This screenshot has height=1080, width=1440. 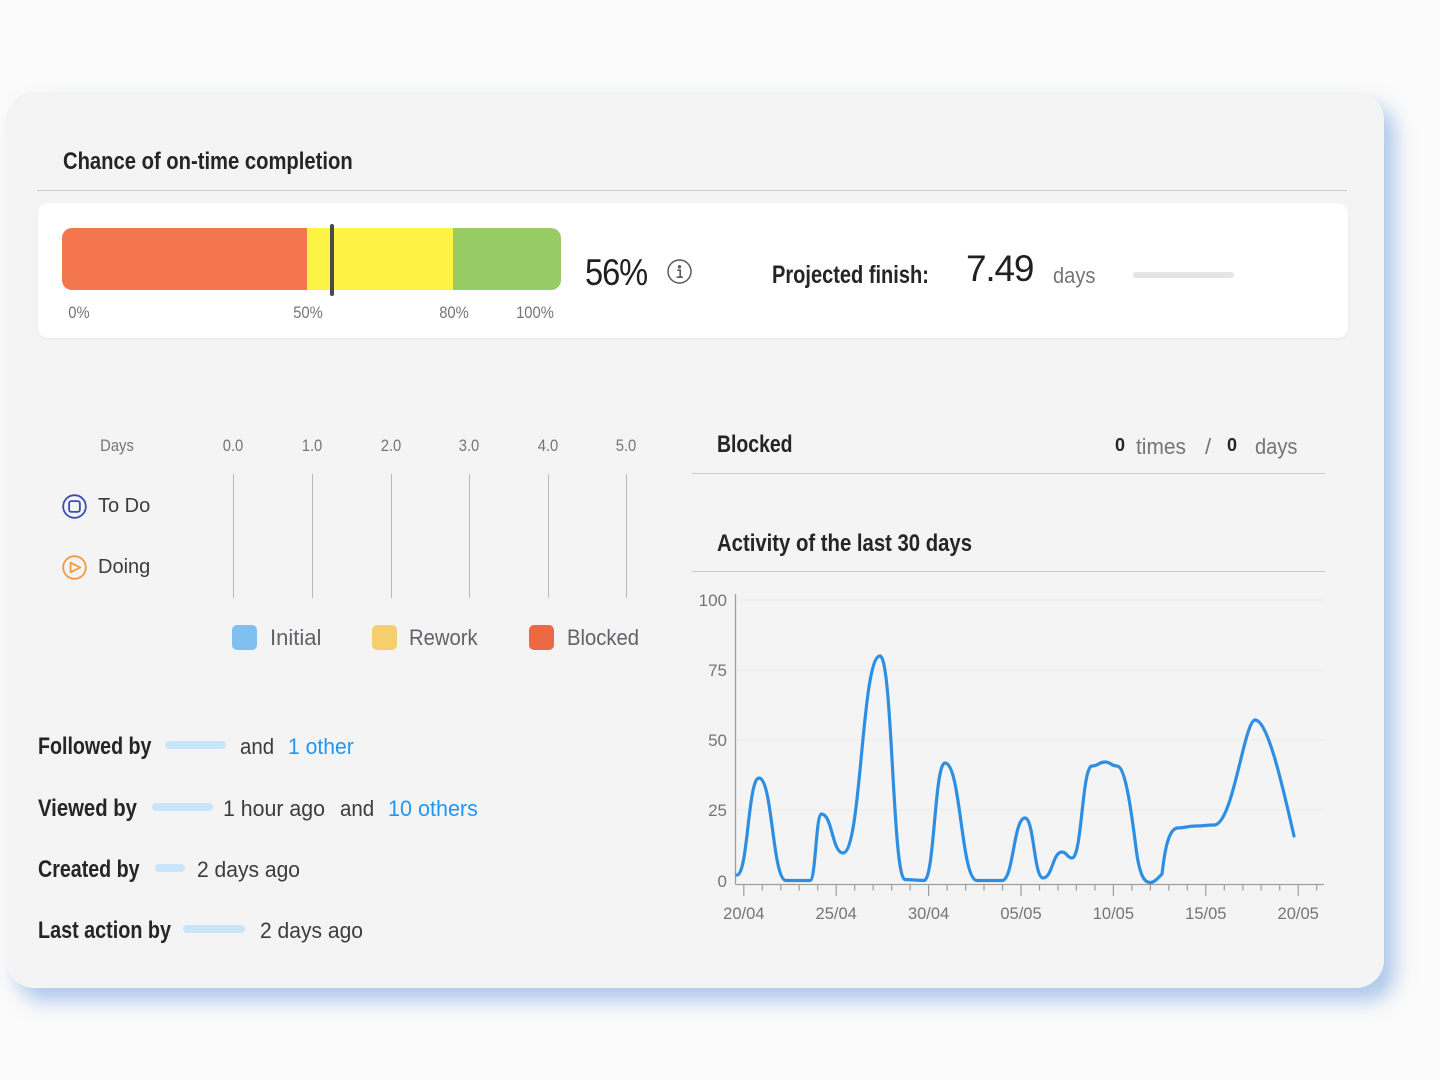 I want to click on svg-text: 100, so click(x=713, y=600).